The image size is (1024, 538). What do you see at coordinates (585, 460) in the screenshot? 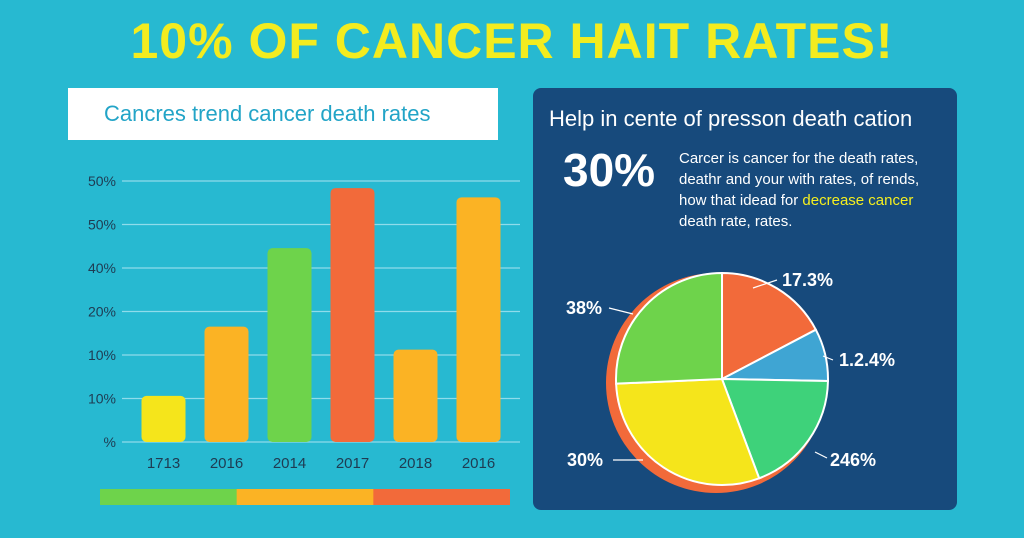
I see `pie-slice-label: 30%` at bounding box center [585, 460].